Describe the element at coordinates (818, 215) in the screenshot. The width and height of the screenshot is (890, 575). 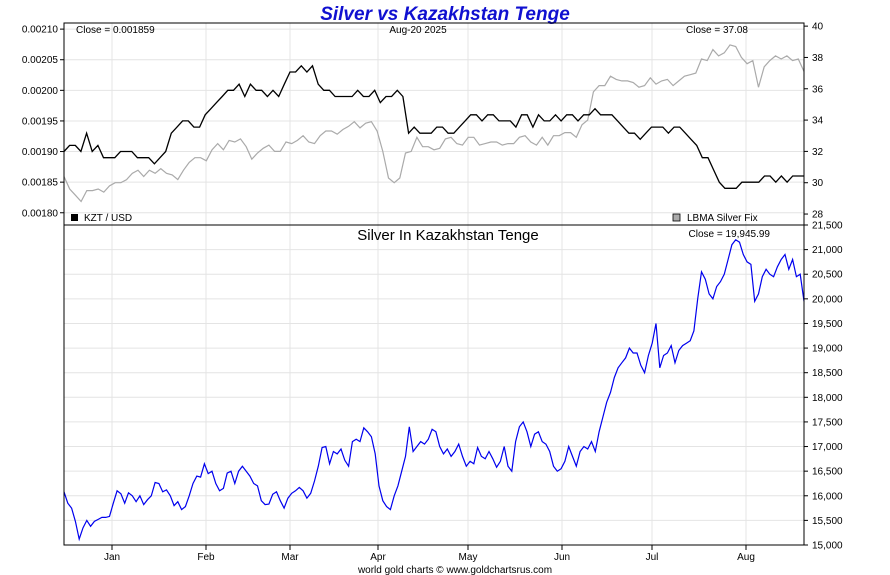
I see `y-right-tick-label: 28` at that location.